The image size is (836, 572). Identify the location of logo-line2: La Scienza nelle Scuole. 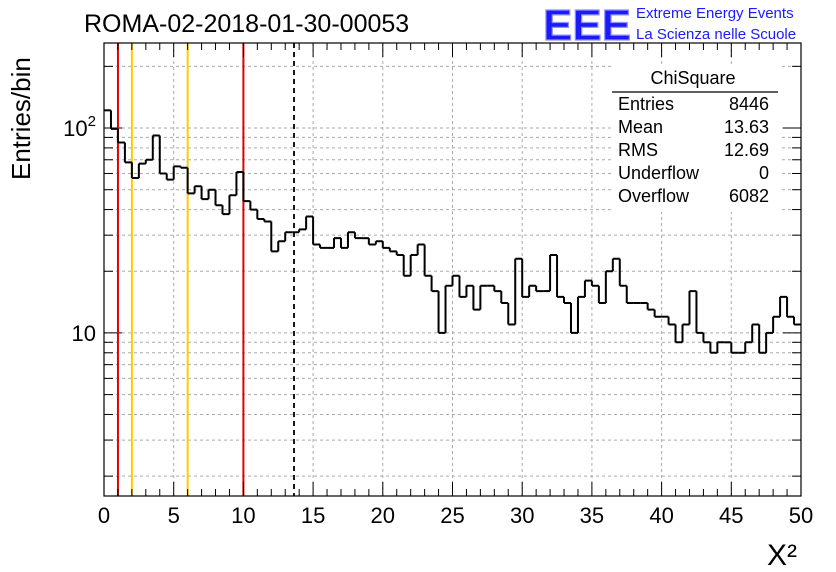
(716, 34).